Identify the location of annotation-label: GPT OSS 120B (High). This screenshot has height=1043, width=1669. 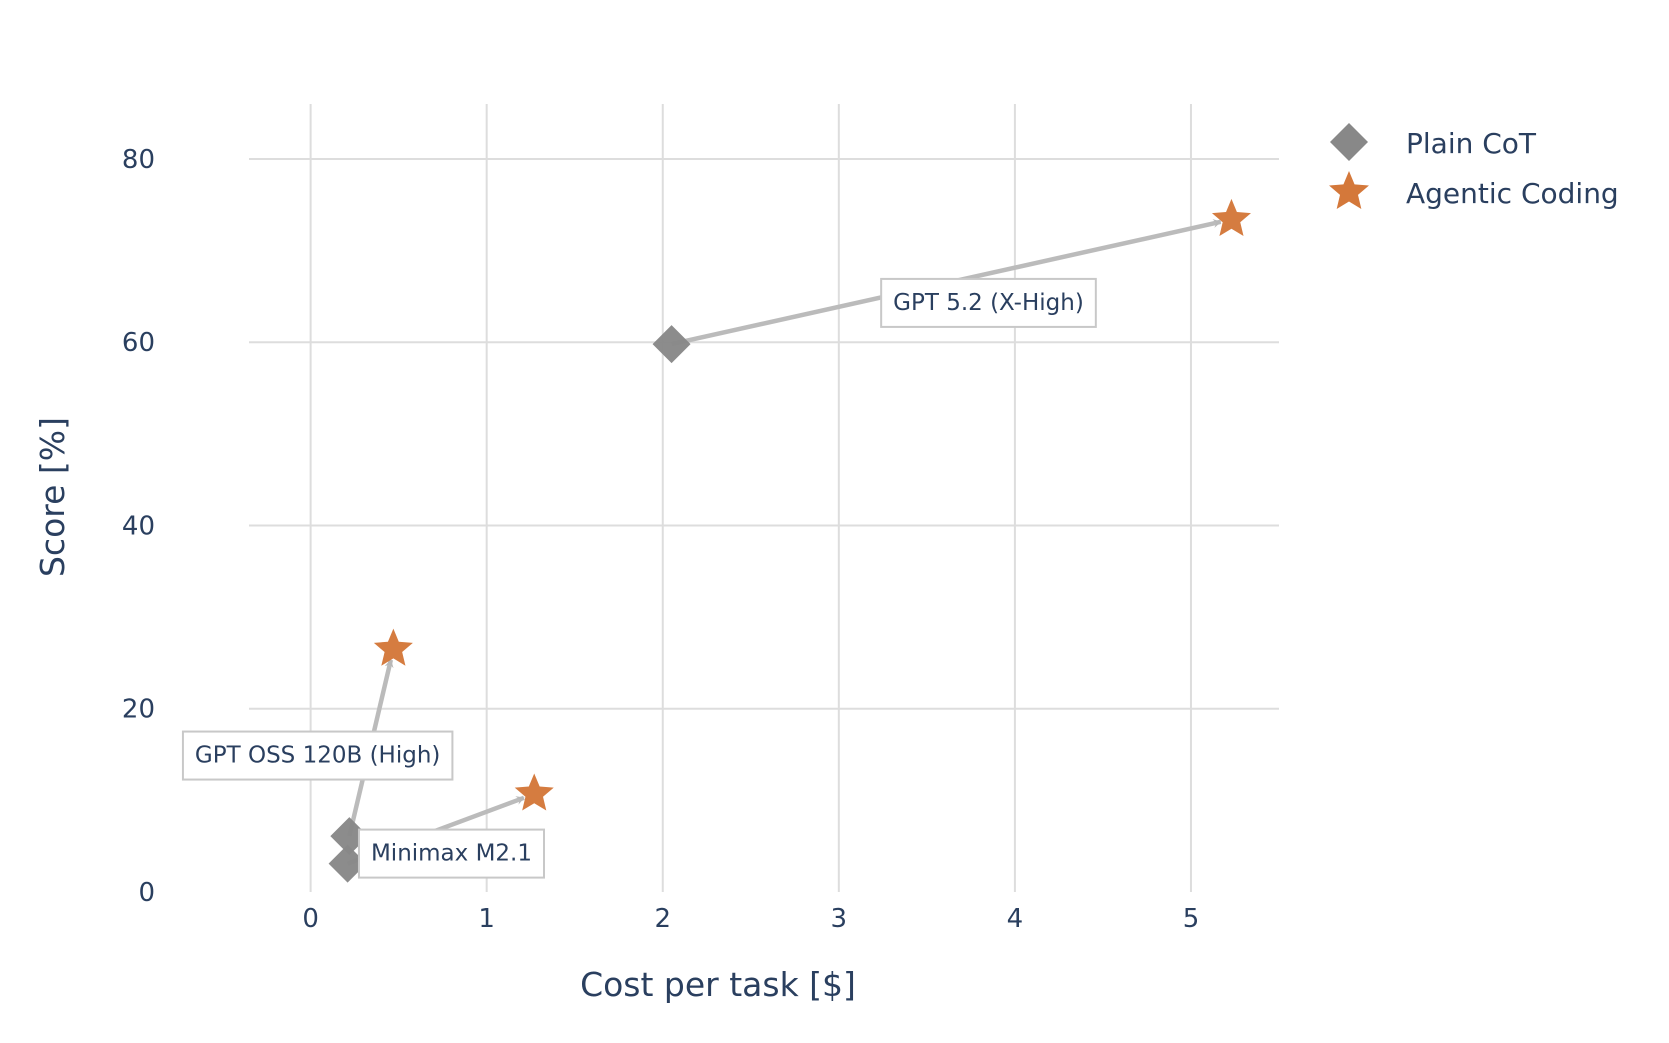
(317, 755).